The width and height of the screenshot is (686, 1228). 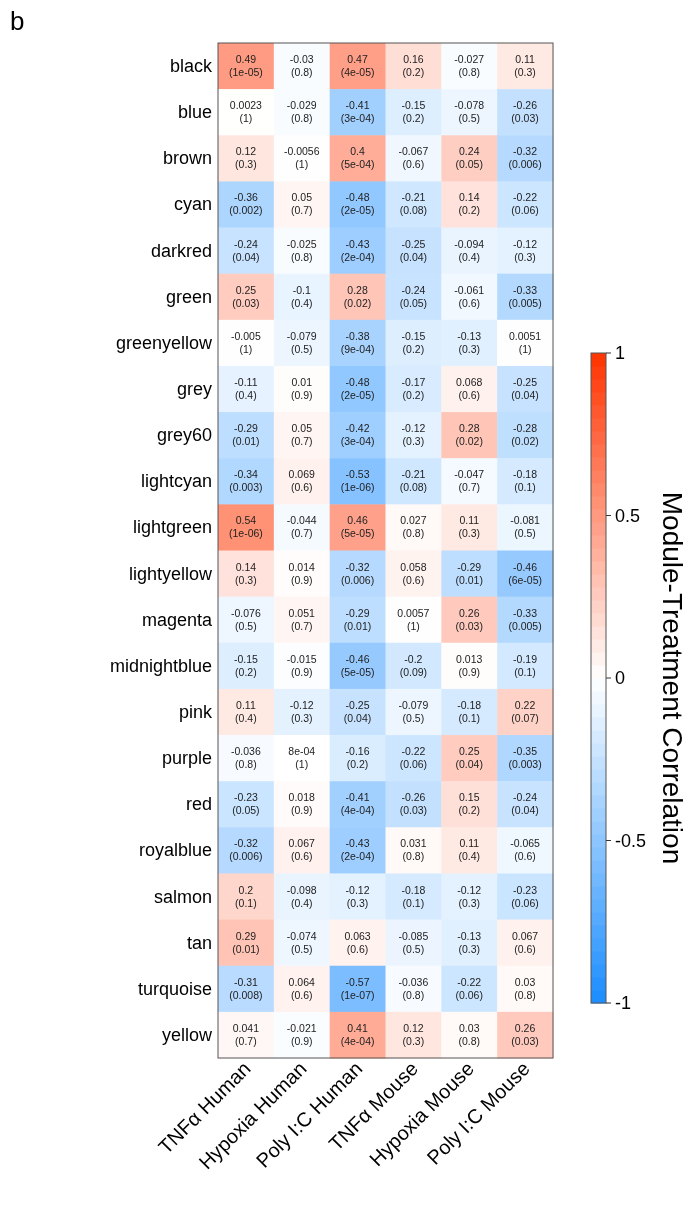 I want to click on data-label: 0.067 (0.6), so click(x=302, y=850).